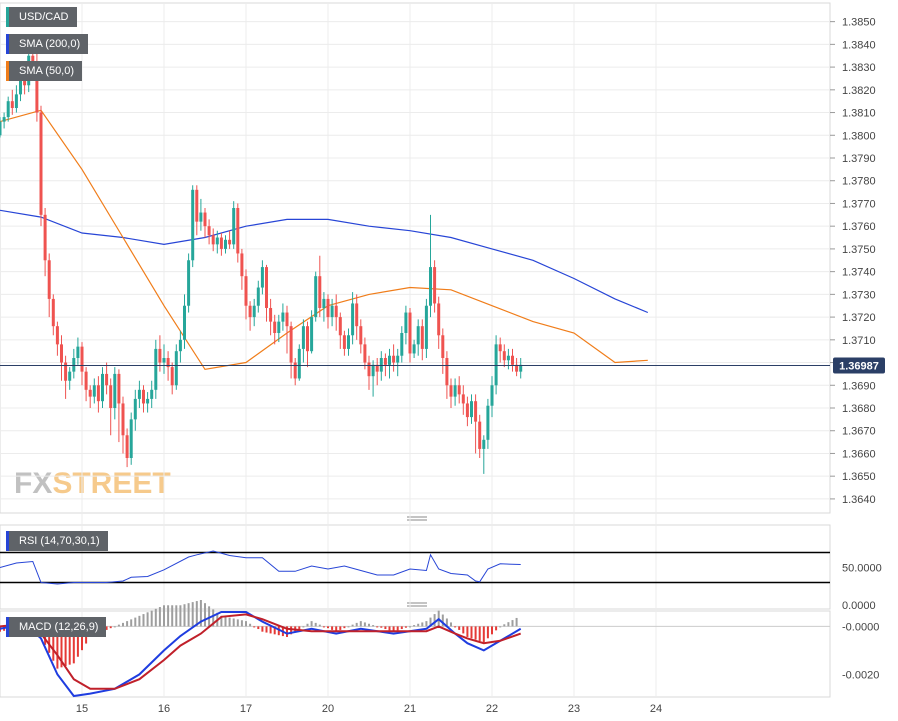  I want to click on rsi-tick-label: 0.0000, so click(859, 606).